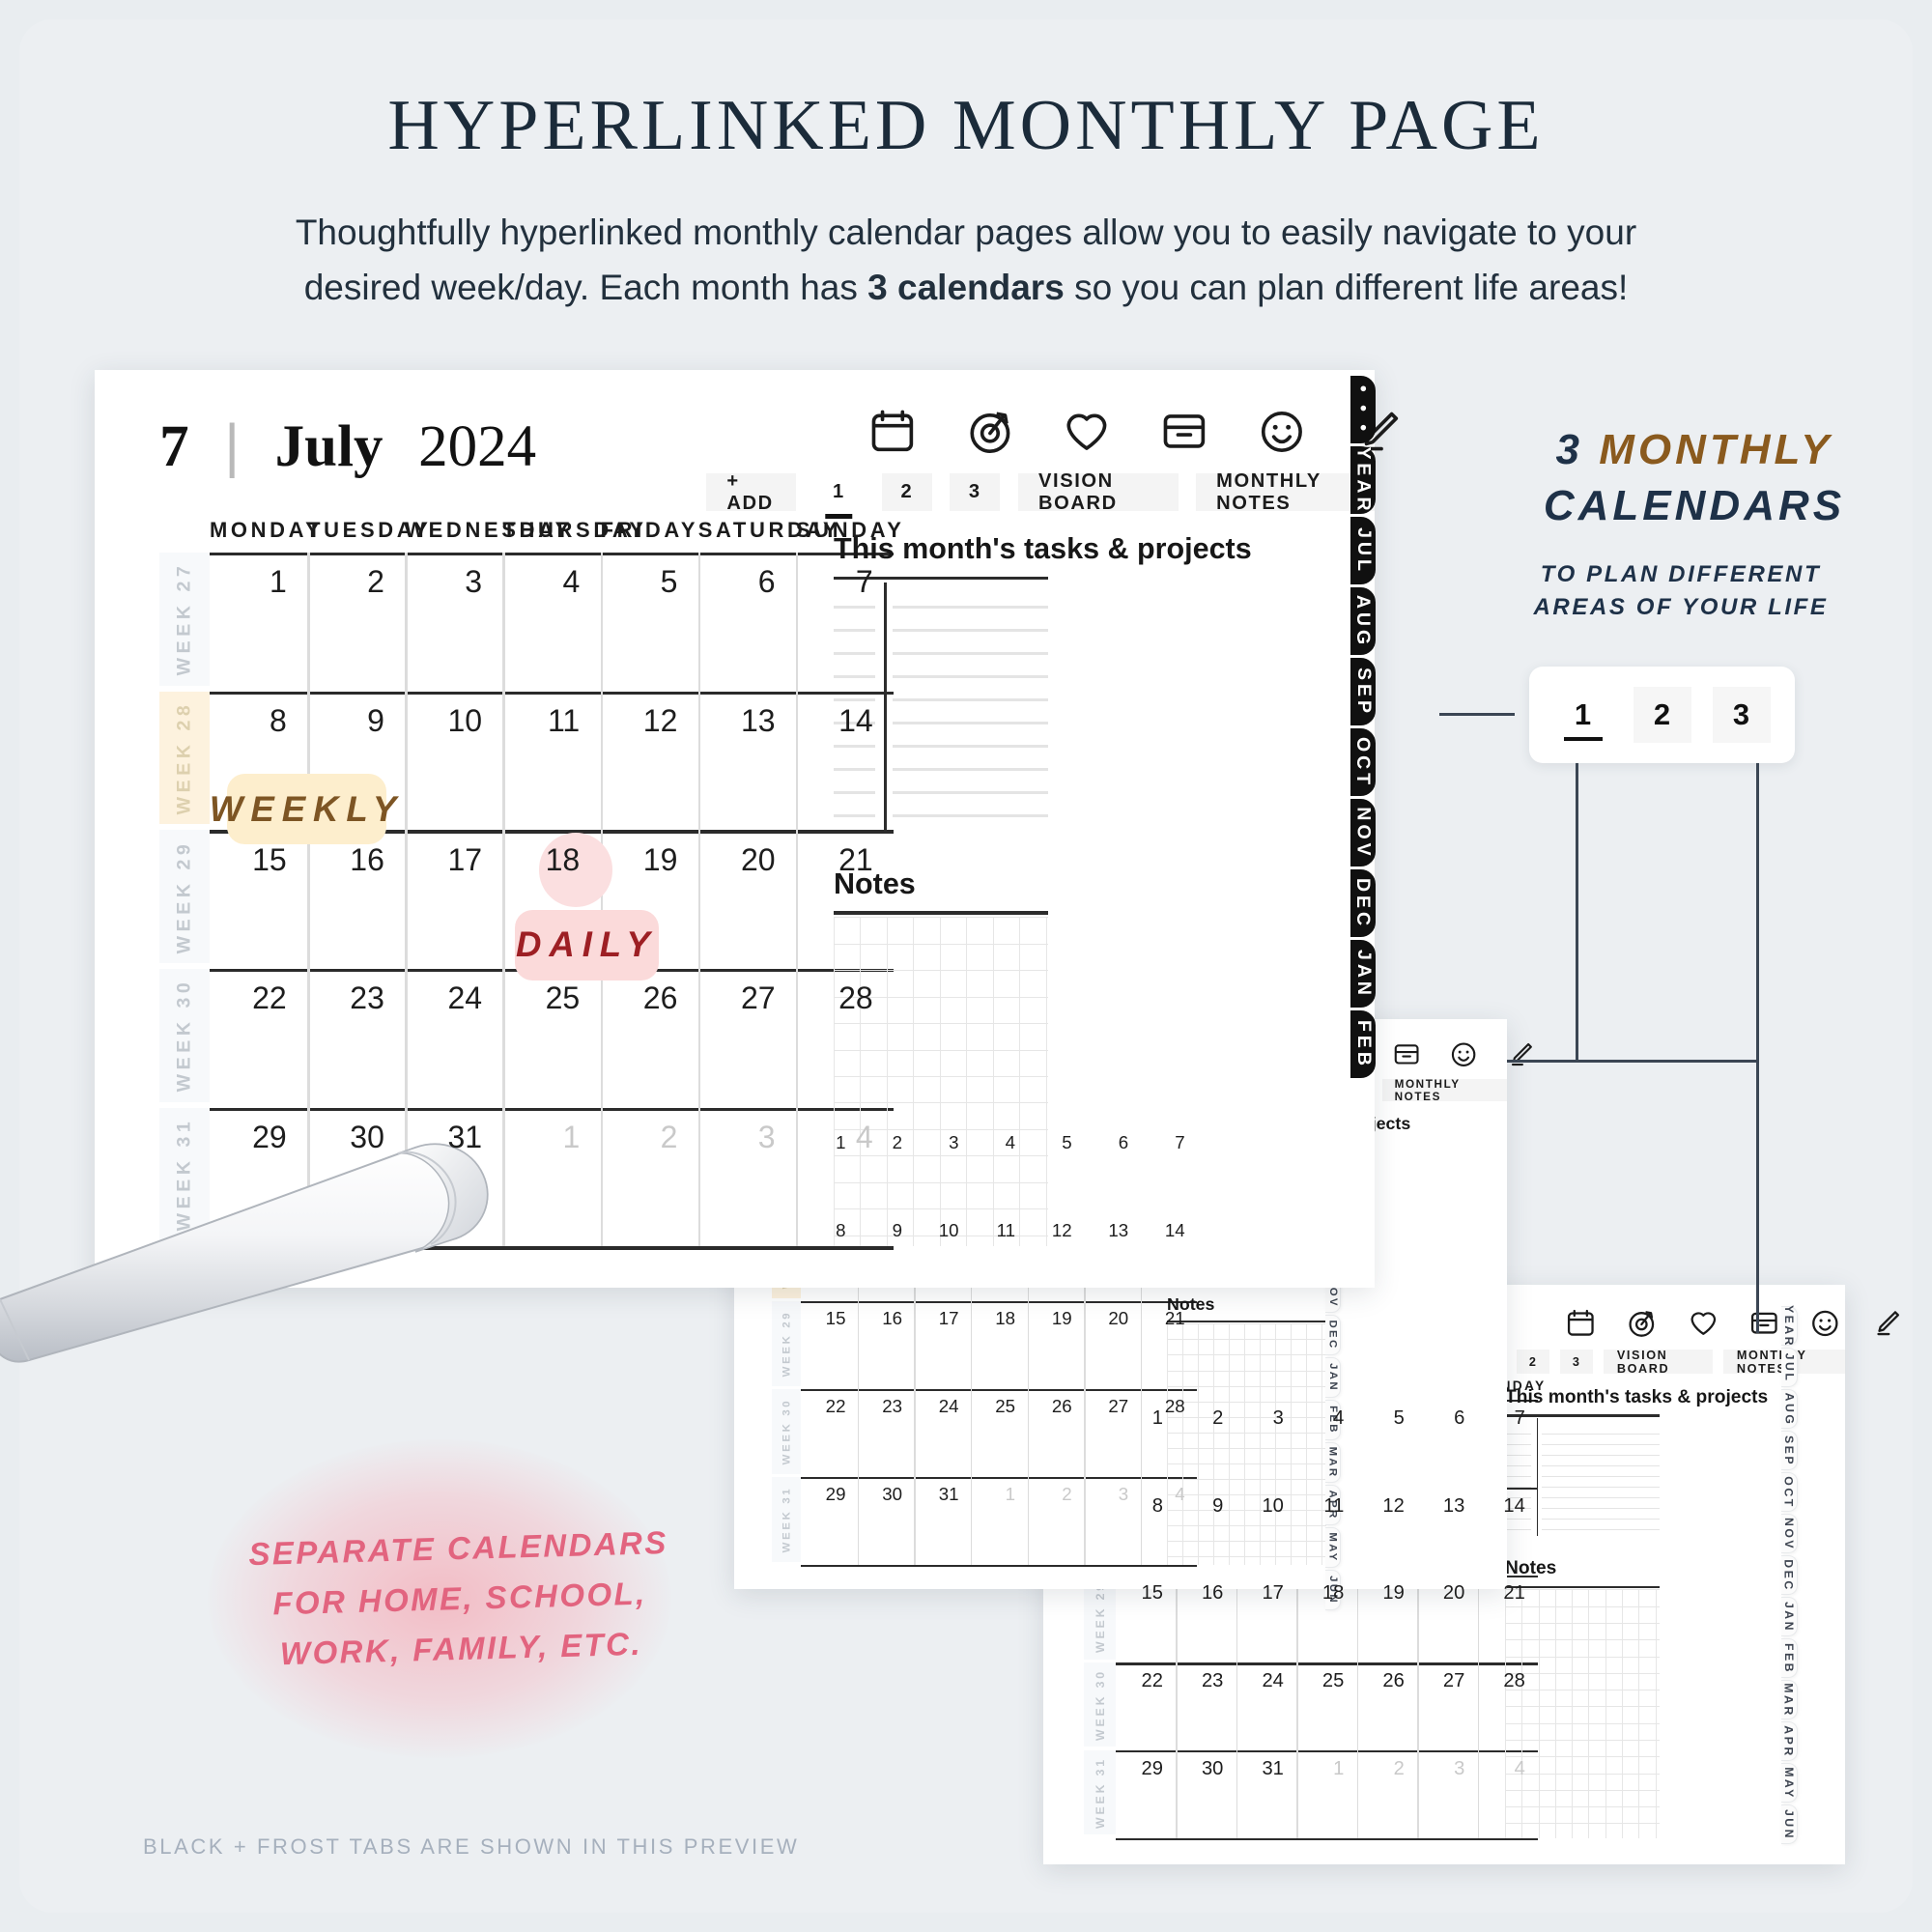 The image size is (1932, 1932). Describe the element at coordinates (1789, 1367) in the screenshot. I see `month-tab-jul: JUL` at that location.